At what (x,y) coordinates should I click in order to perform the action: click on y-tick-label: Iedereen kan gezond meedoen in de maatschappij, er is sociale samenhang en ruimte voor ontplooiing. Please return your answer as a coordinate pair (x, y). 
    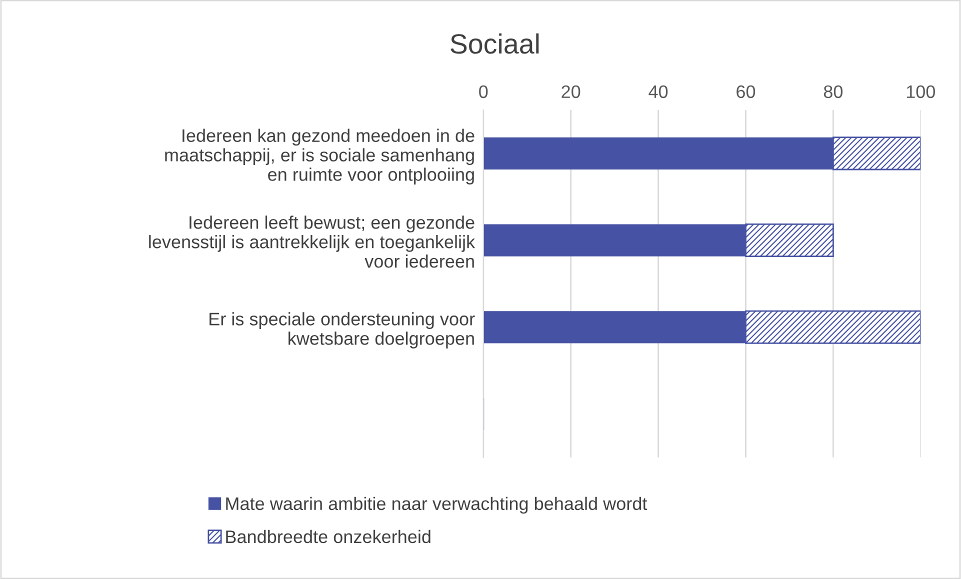
    Looking at the image, I should click on (319, 156).